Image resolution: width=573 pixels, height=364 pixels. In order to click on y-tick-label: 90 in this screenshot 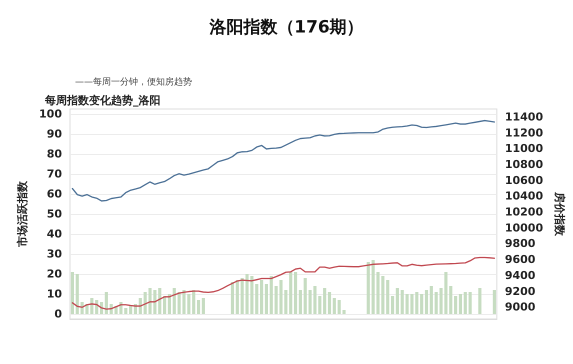, I will do `click(54, 134)`.